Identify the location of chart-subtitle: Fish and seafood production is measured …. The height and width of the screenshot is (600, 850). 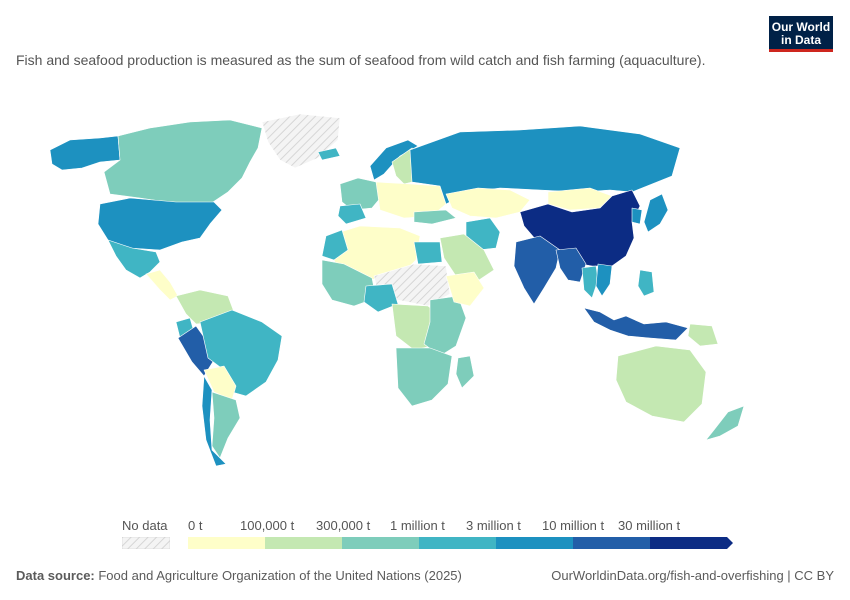
(361, 60).